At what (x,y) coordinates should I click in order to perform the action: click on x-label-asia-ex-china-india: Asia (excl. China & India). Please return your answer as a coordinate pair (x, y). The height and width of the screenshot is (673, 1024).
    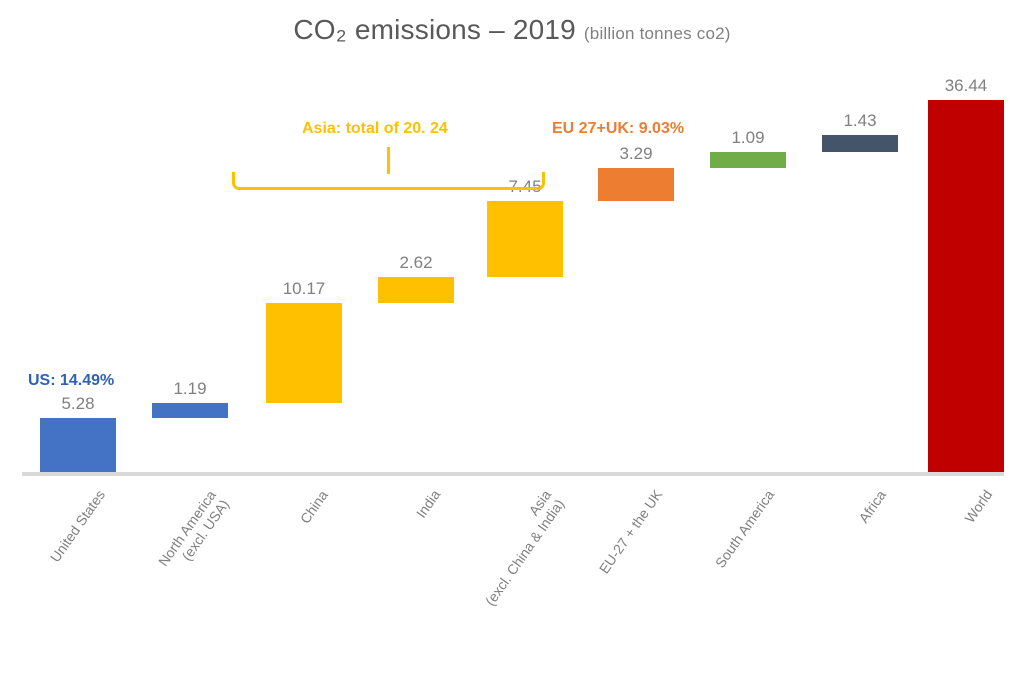
    Looking at the image, I should click on (524, 547).